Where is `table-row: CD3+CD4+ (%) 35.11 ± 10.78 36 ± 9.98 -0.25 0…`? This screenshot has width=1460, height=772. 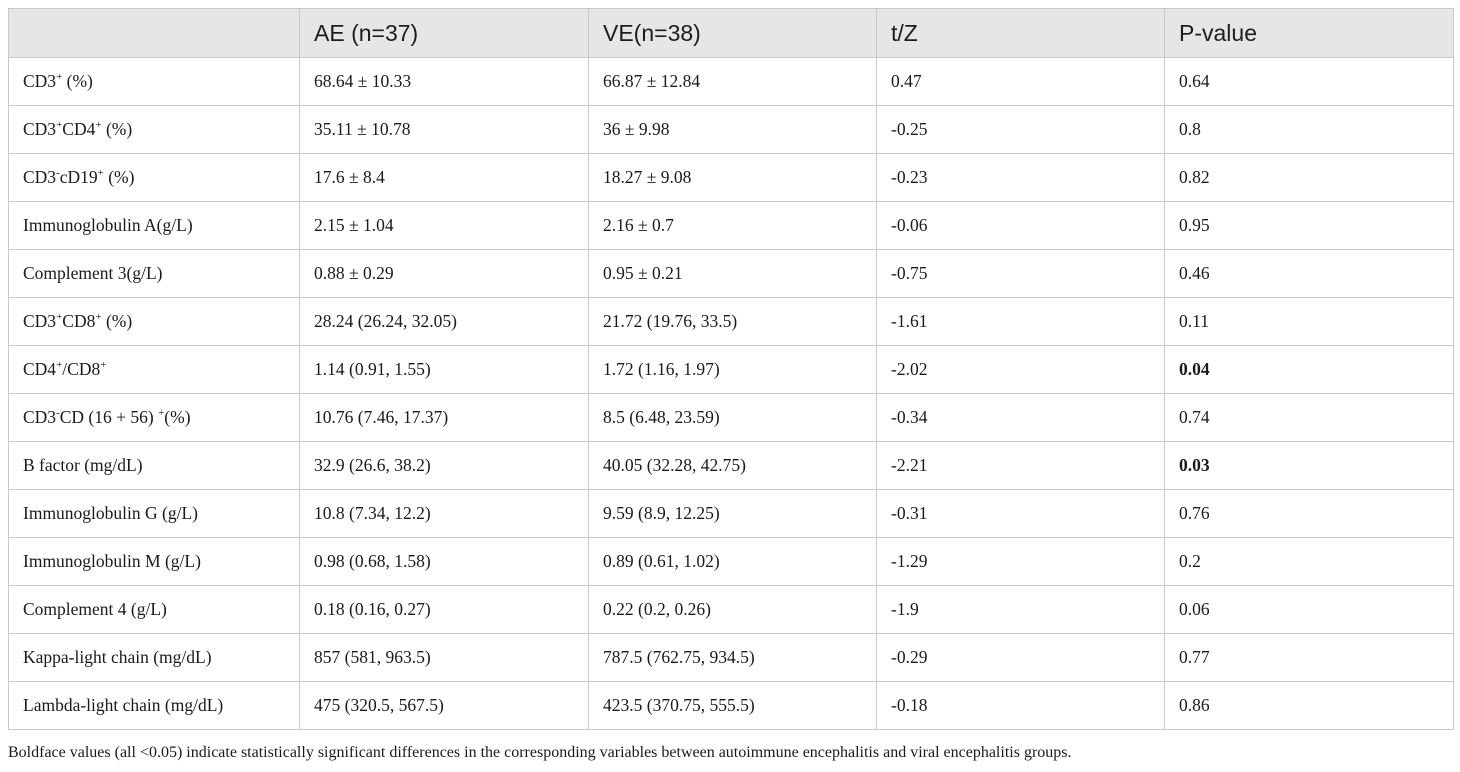
table-row: CD3+CD4+ (%) 35.11 ± 10.78 36 ± 9.98 -0.25 0… is located at coordinates (731, 129).